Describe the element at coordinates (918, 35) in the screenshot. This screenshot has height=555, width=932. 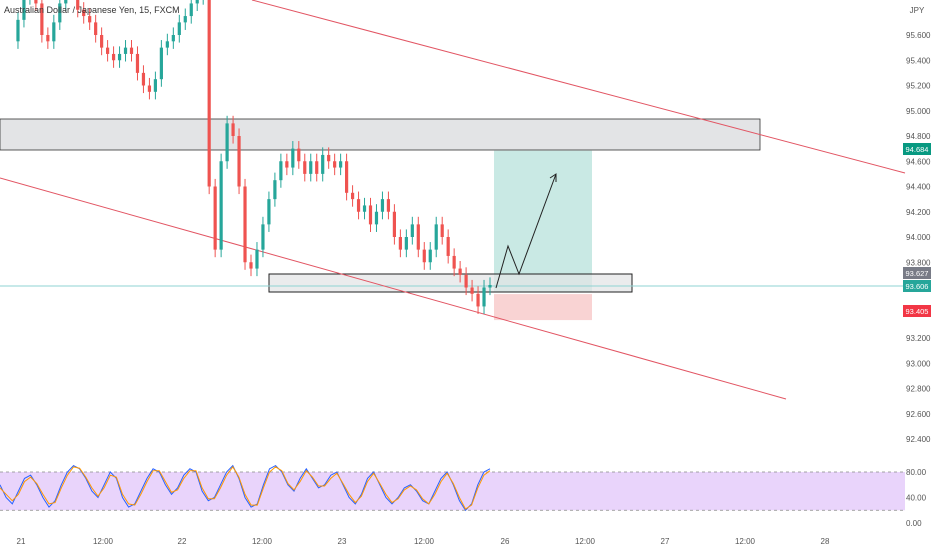
I see `y-tick-label: 95.600` at that location.